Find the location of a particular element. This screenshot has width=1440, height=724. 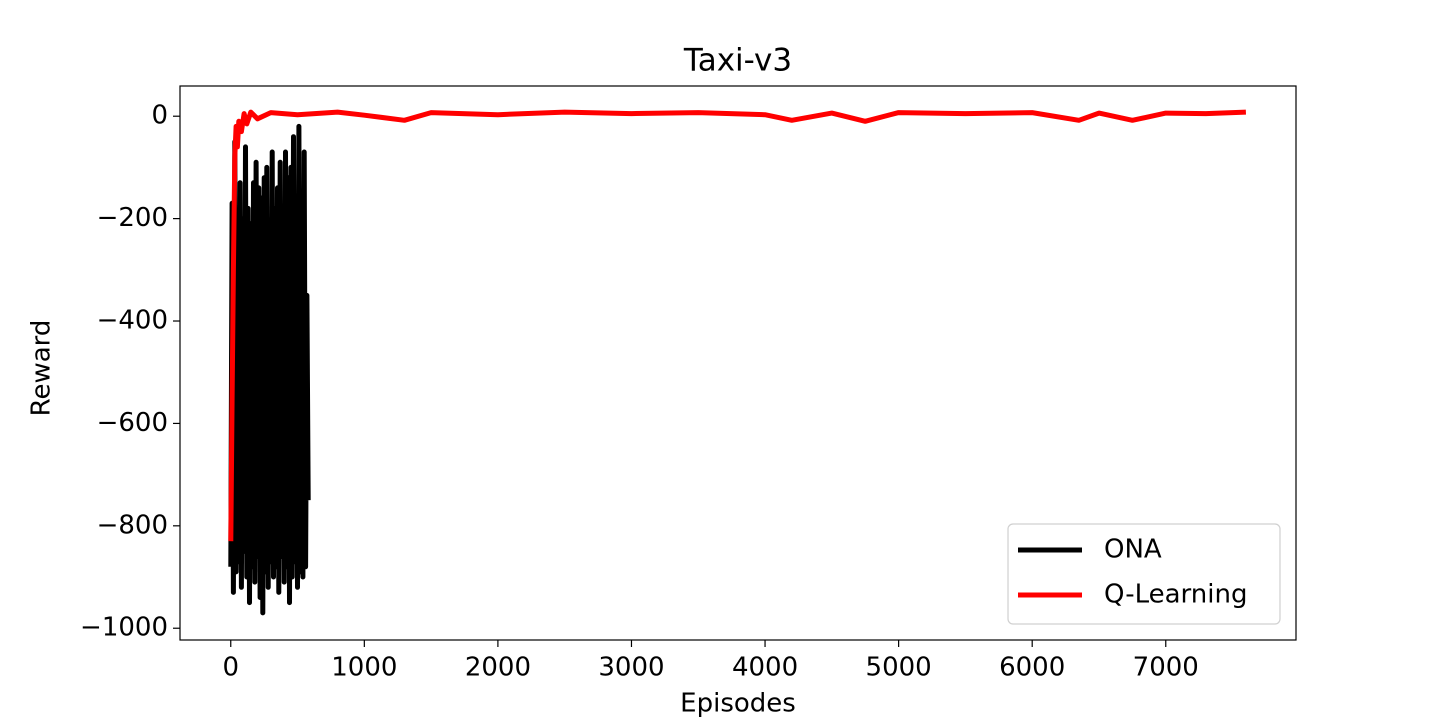

x-tick-label: 5000 is located at coordinates (899, 668).